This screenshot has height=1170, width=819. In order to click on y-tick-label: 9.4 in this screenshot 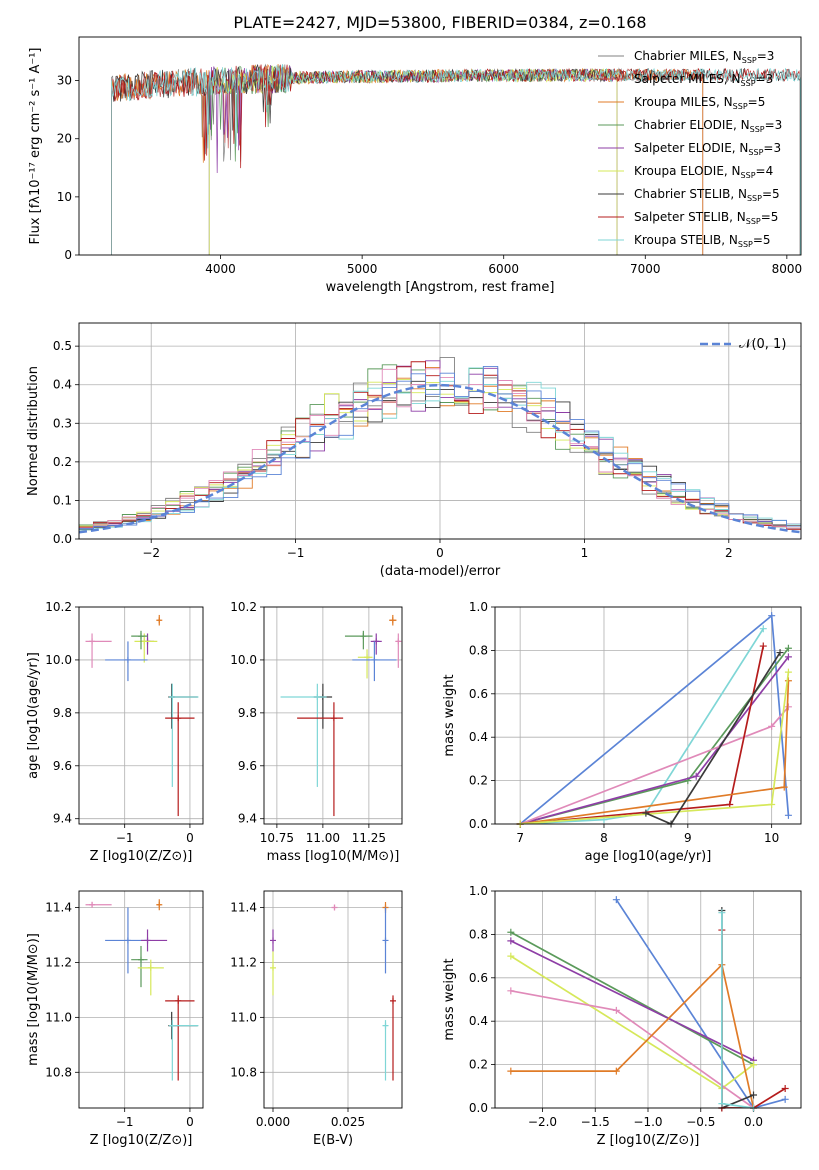, I will do `click(247, 819)`.